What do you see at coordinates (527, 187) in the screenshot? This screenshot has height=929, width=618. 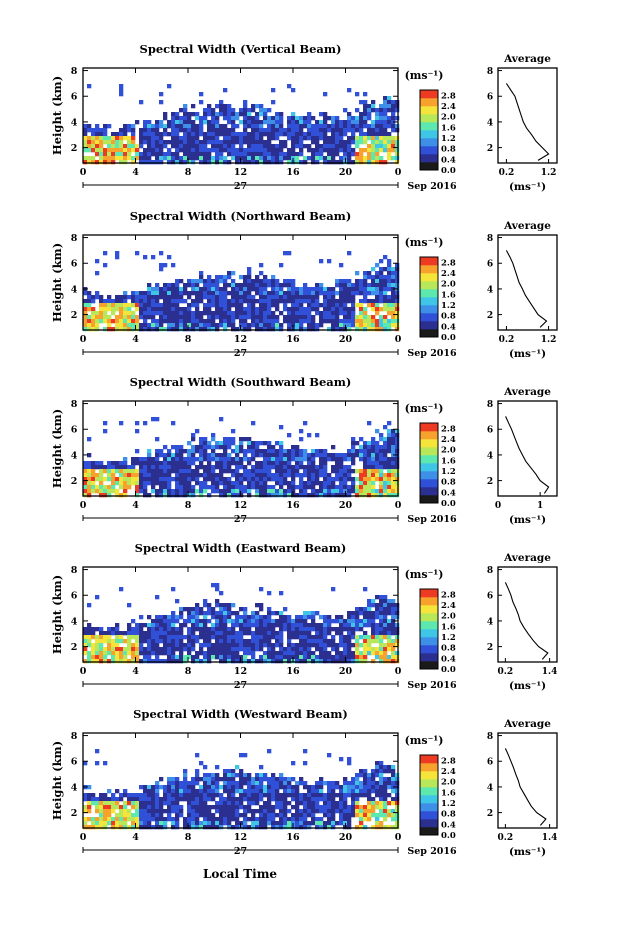 I see `profile-x-label: (ms⁻¹)` at bounding box center [527, 187].